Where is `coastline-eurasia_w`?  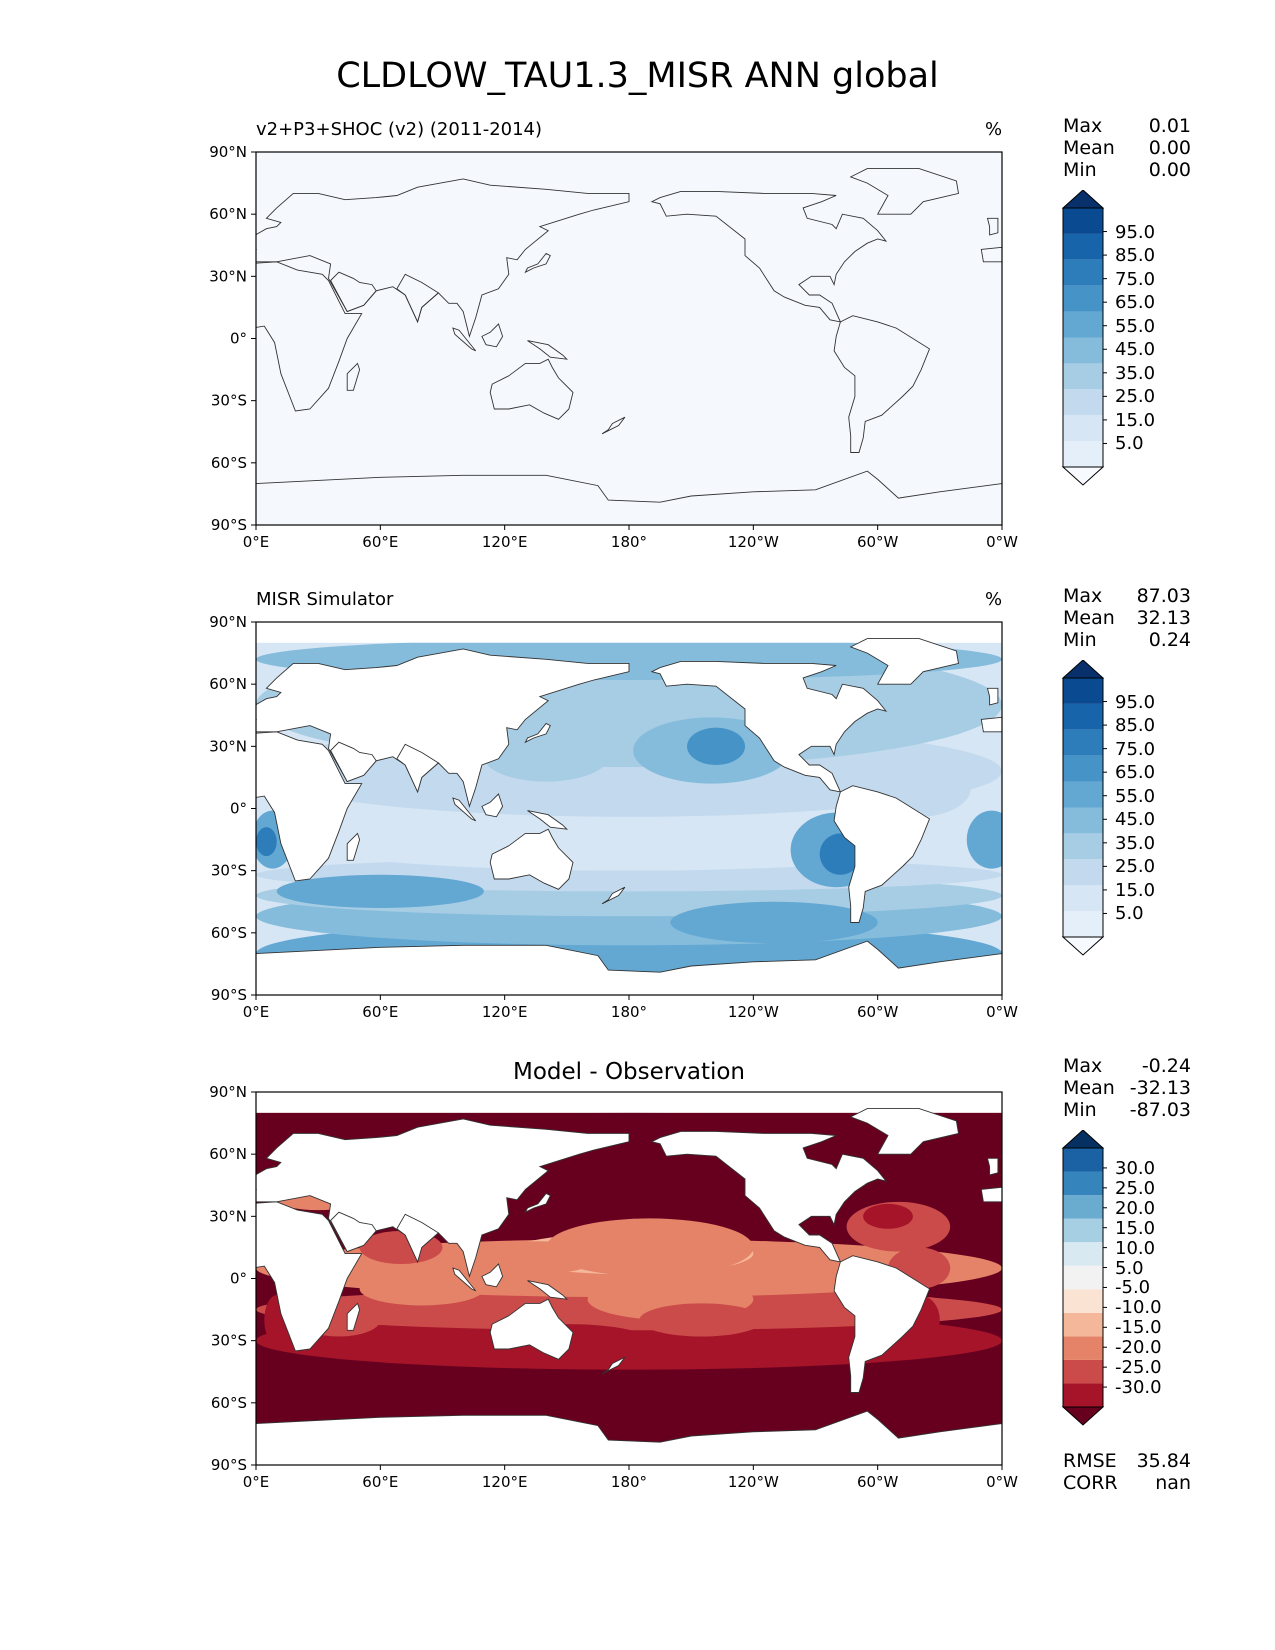
coastline-eurasia_w is located at coordinates (991, 254).